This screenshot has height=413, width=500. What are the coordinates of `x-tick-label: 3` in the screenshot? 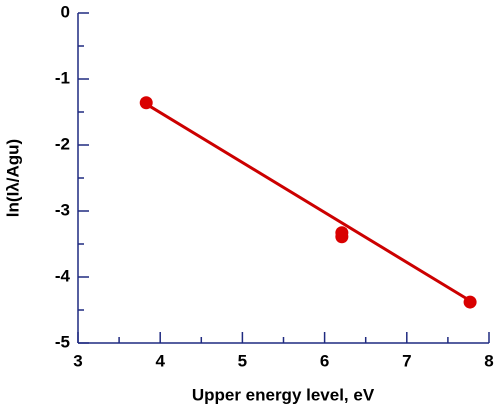 It's located at (77, 360).